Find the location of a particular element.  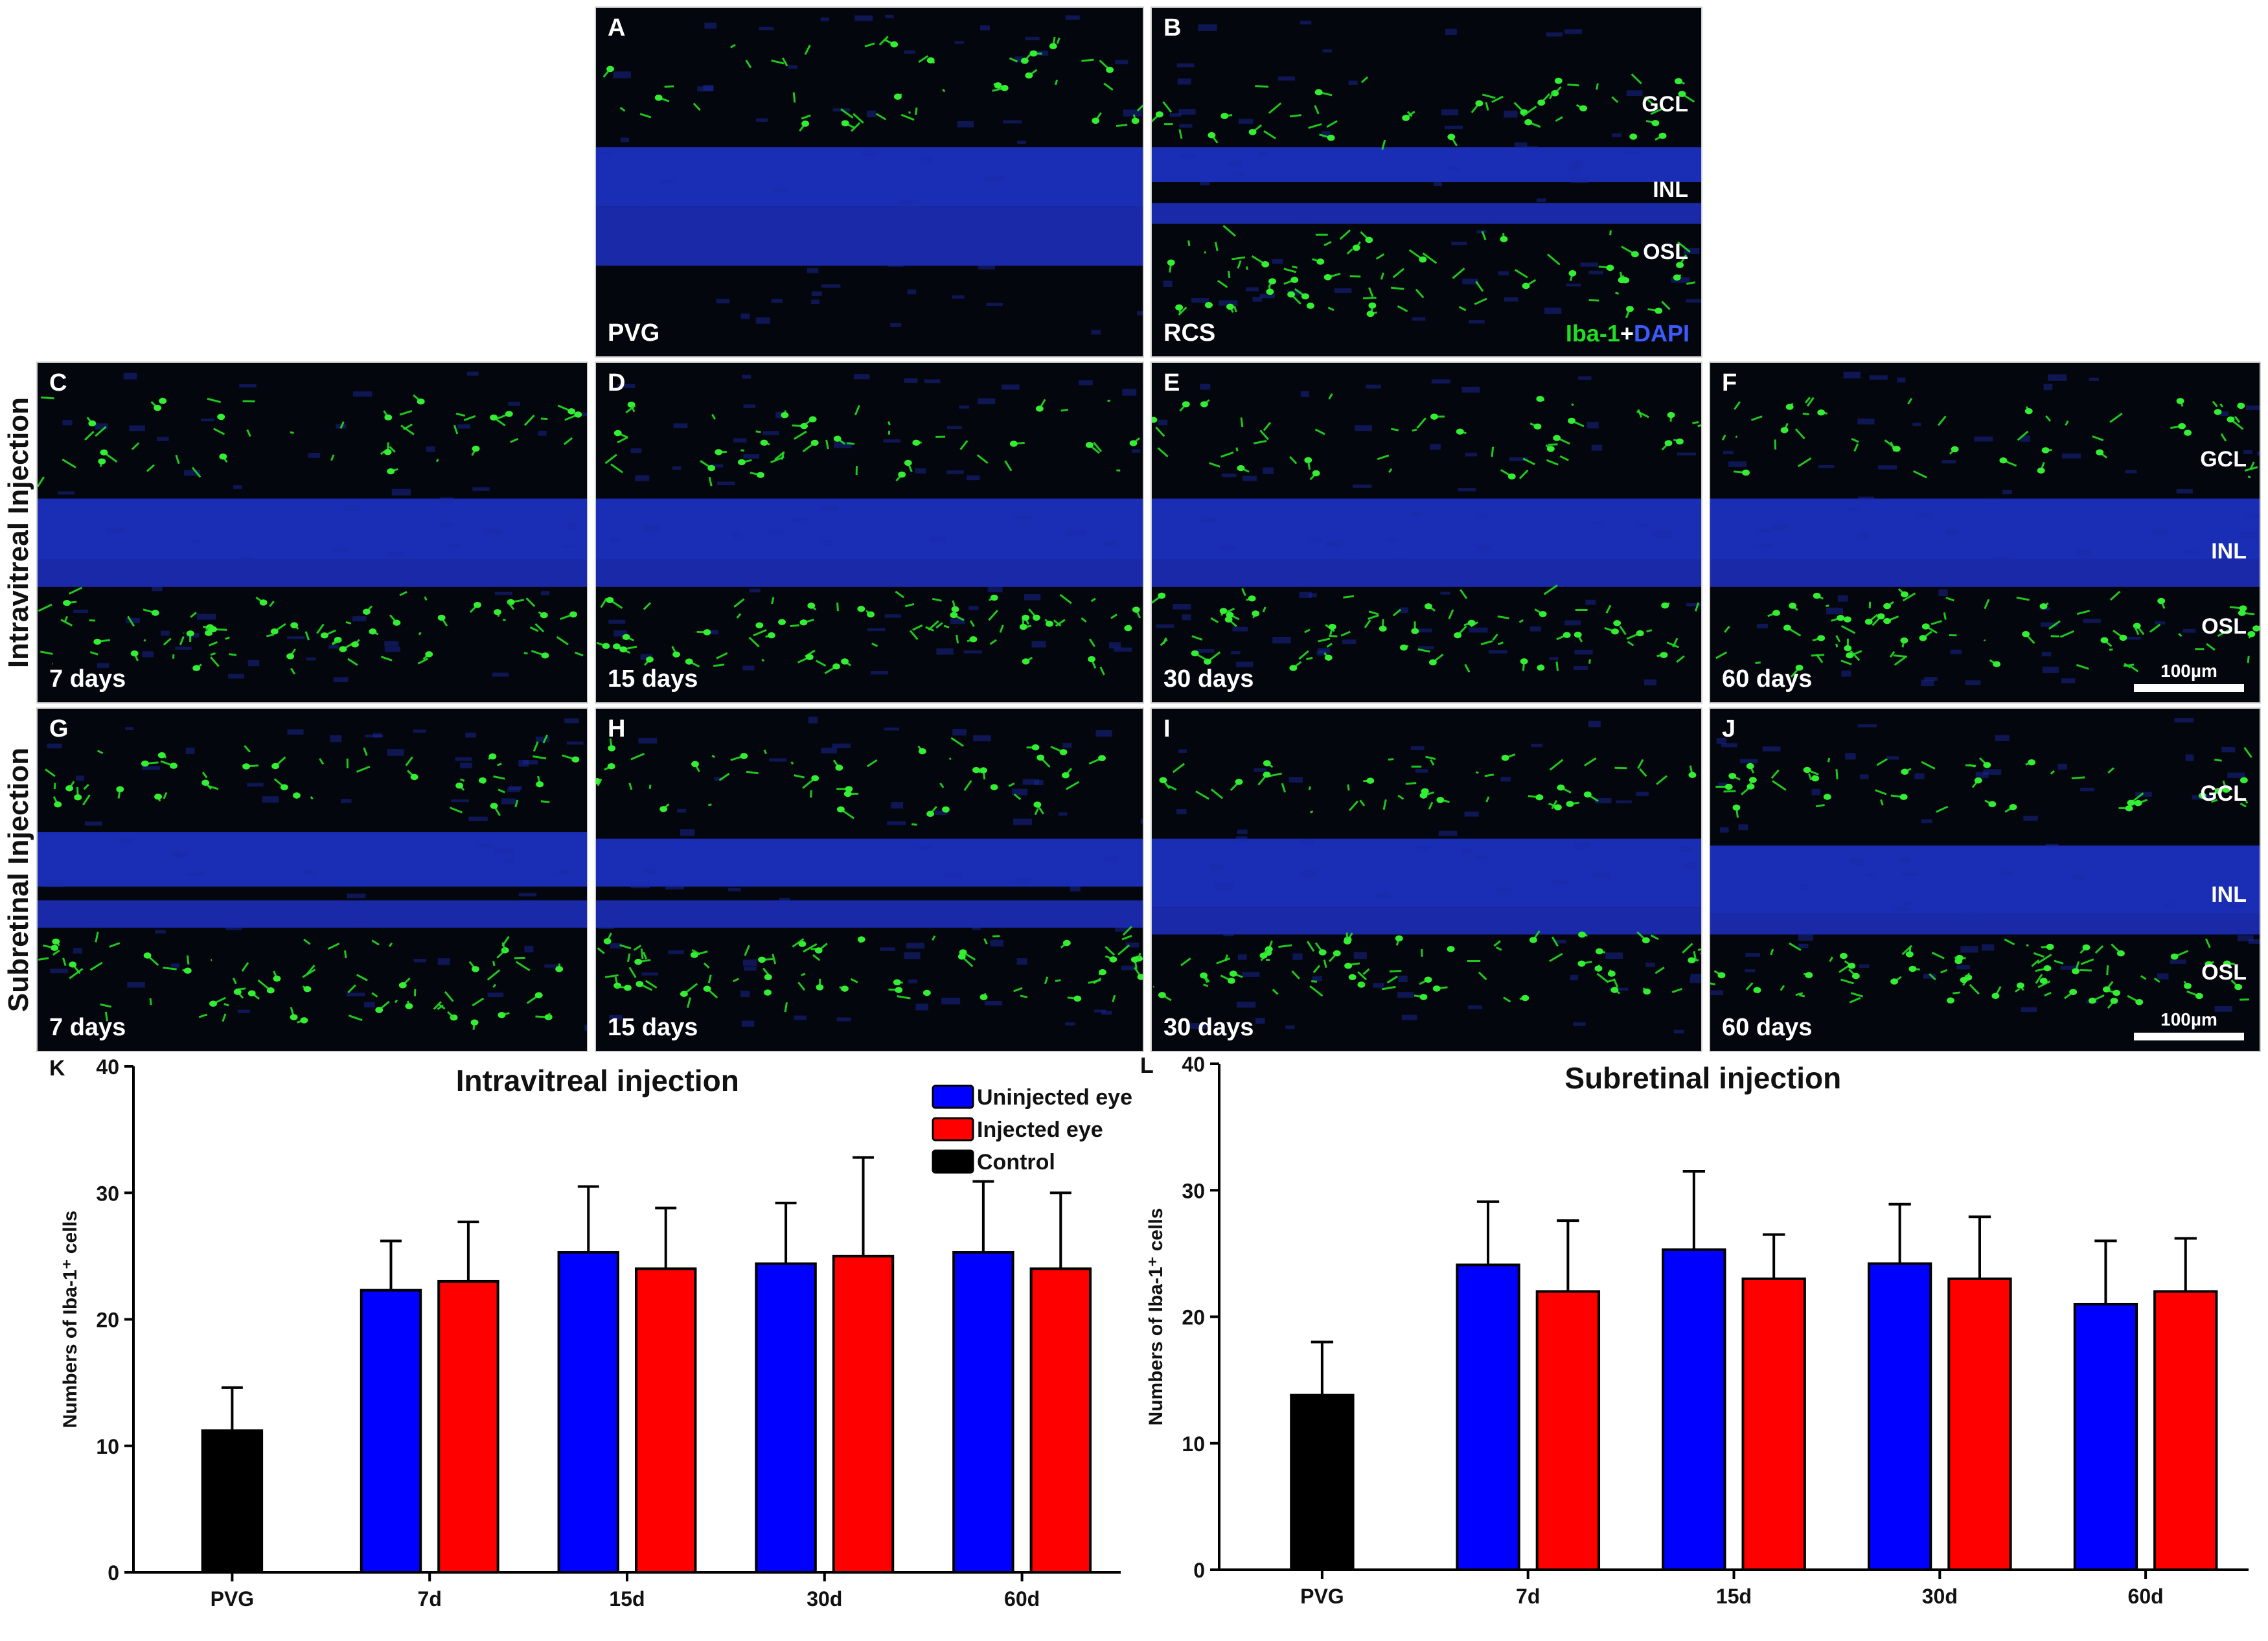

micrograph-F: F 60 days GCL INL OSL 100µm is located at coordinates (1985, 532).